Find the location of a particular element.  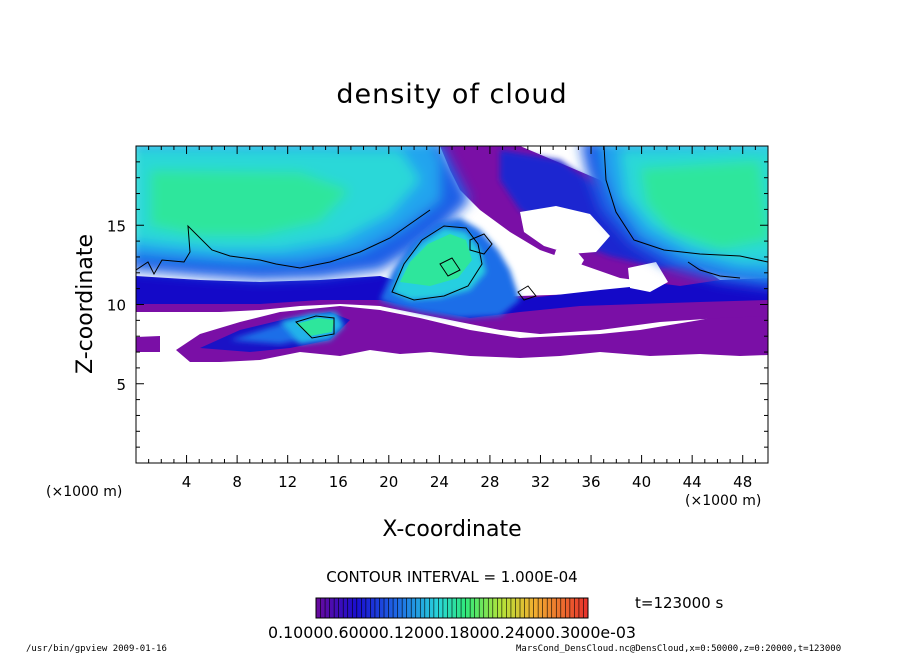

x-tick-label: 44 is located at coordinates (692, 482).